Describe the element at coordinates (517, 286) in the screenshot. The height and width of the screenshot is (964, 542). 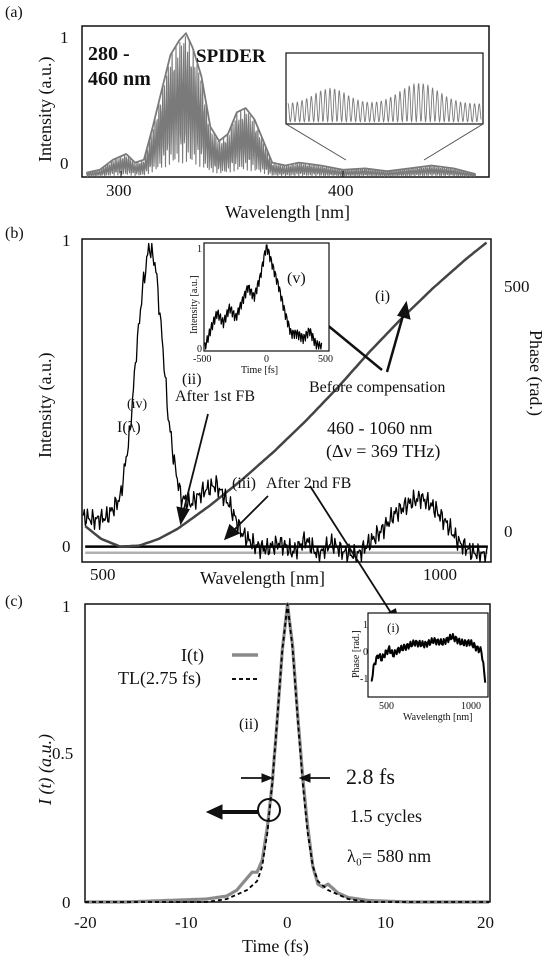
I see `panel-b-ytick-right-500: 500` at that location.